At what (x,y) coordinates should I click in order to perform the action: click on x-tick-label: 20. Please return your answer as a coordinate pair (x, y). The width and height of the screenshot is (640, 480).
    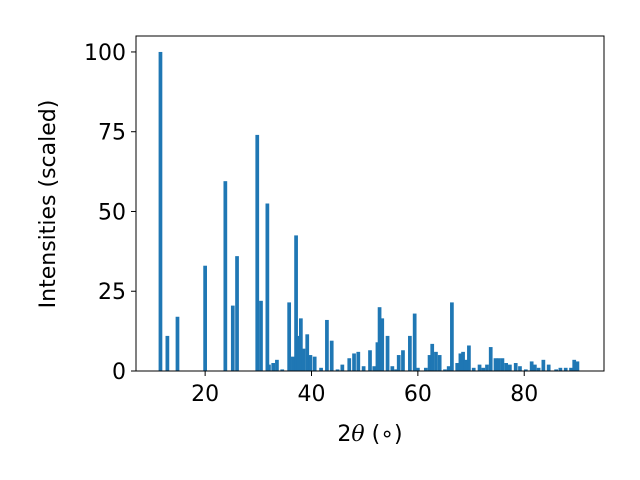
    Looking at the image, I should click on (205, 394).